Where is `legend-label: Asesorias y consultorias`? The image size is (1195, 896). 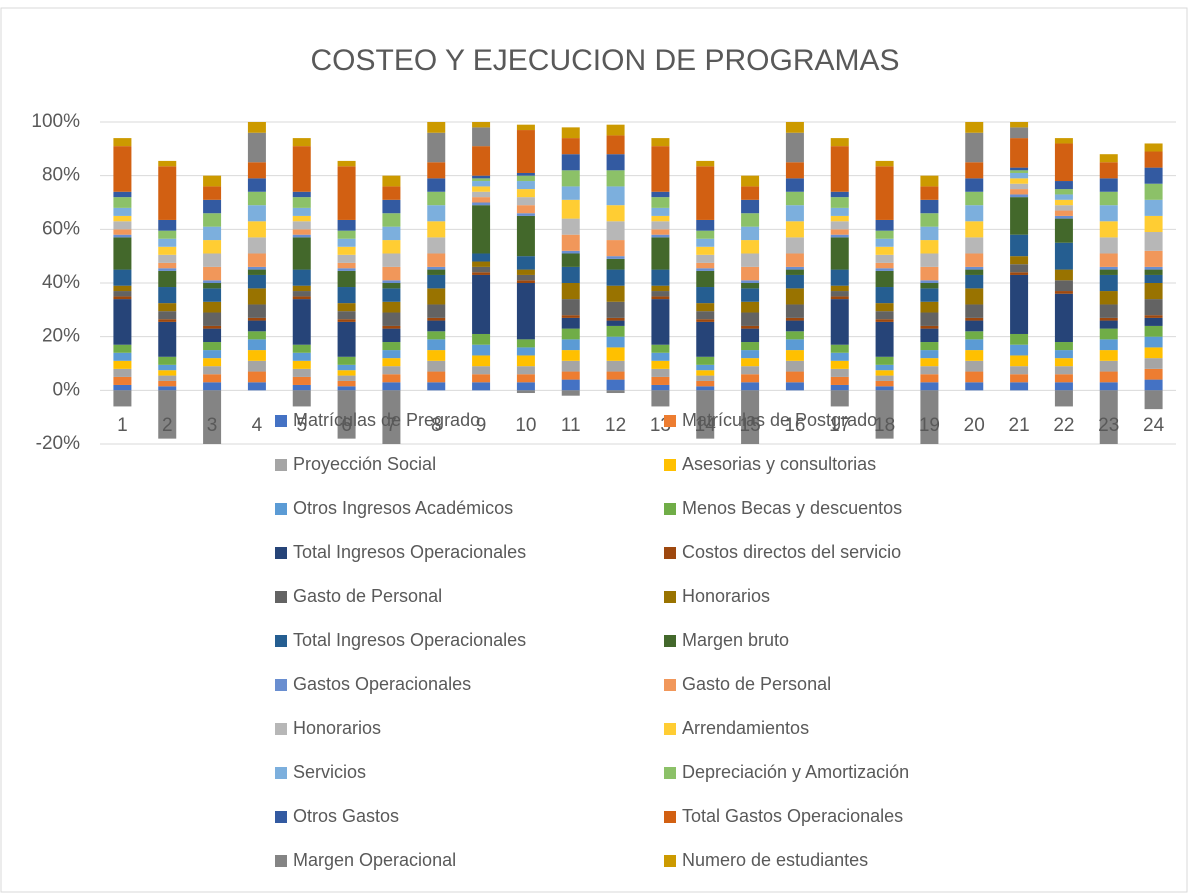 legend-label: Asesorias y consultorias is located at coordinates (779, 464).